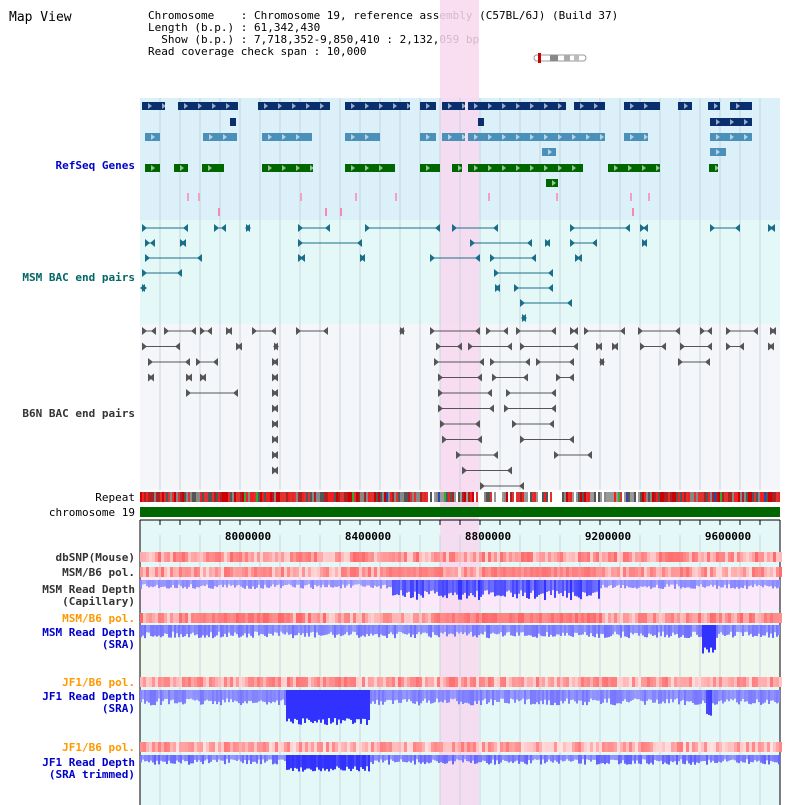 Image resolution: width=800 pixels, height=805 pixels. What do you see at coordinates (88, 702) in the screenshot?
I see `track-label-jf1-depth-sra: JF1 Read Depth (SRA)` at bounding box center [88, 702].